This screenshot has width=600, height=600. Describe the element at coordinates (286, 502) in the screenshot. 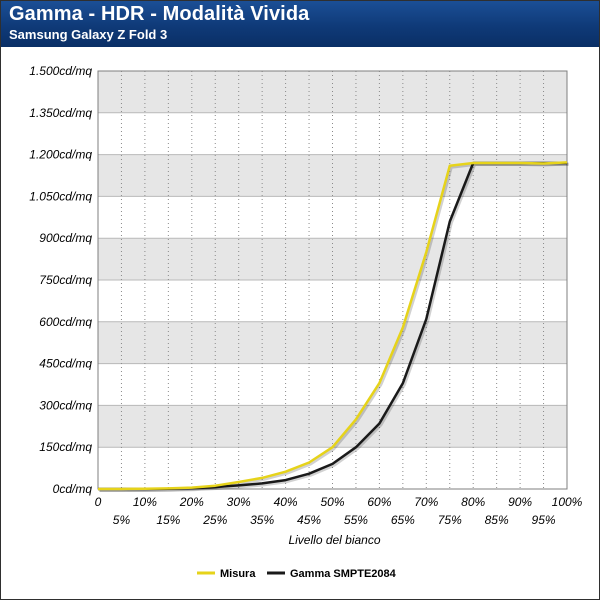

I see `x-tick-label: 40%` at that location.